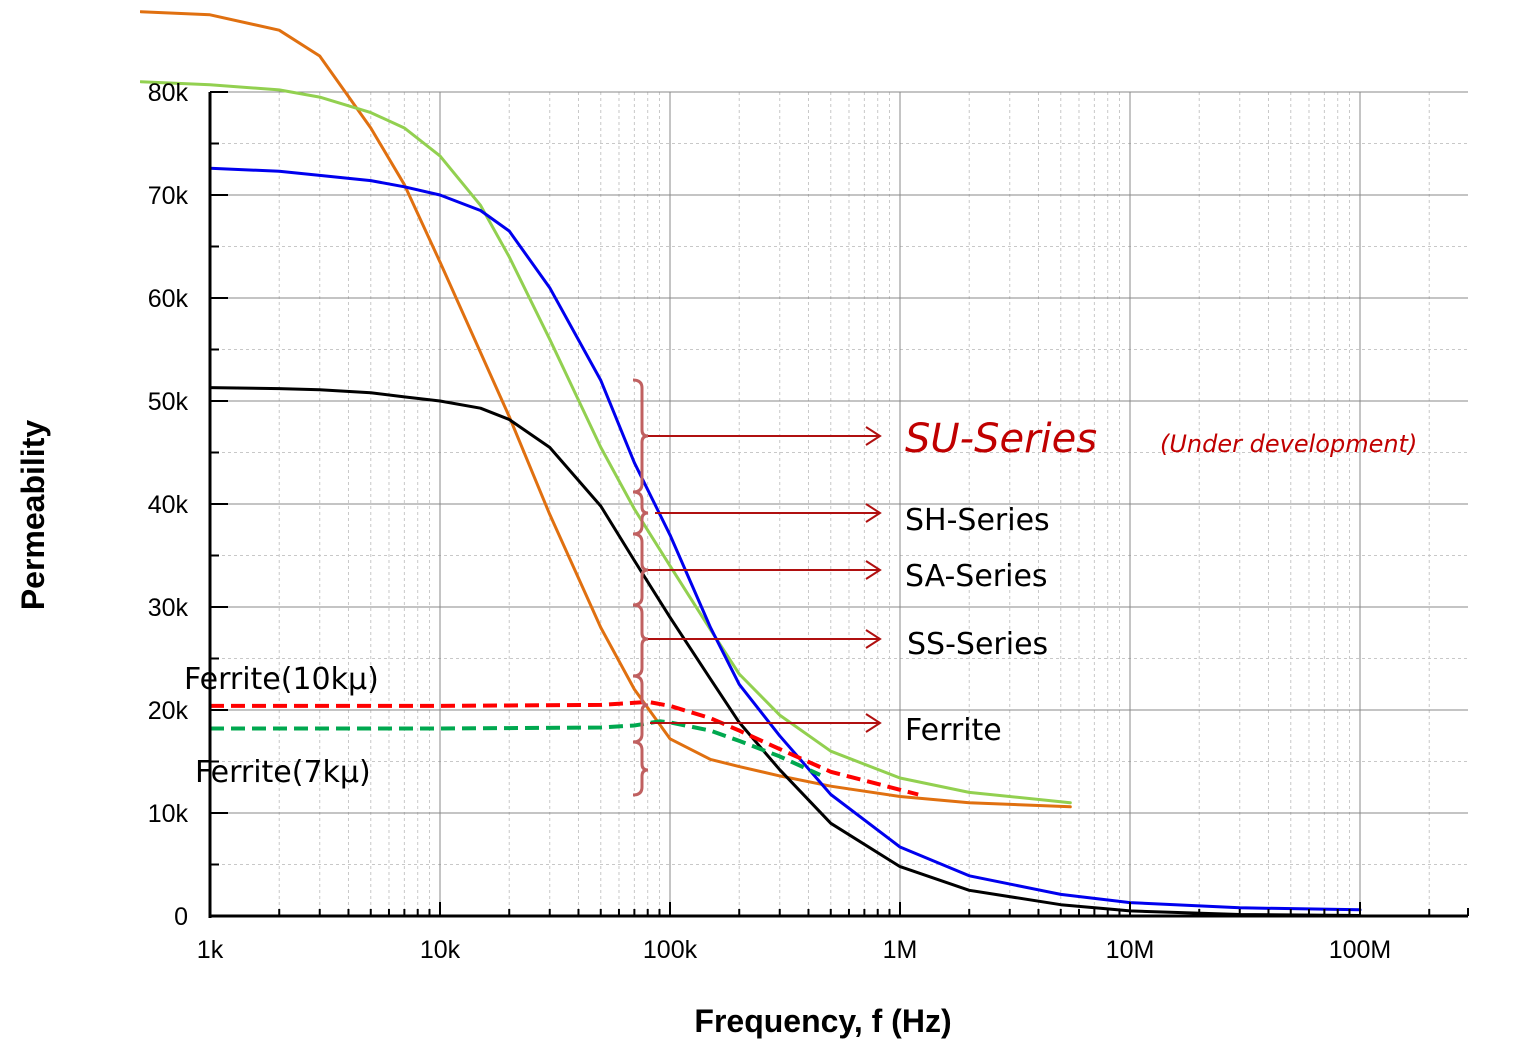  I want to click on ferrite-7k-label: Ferrite(7kμ), so click(283, 772).